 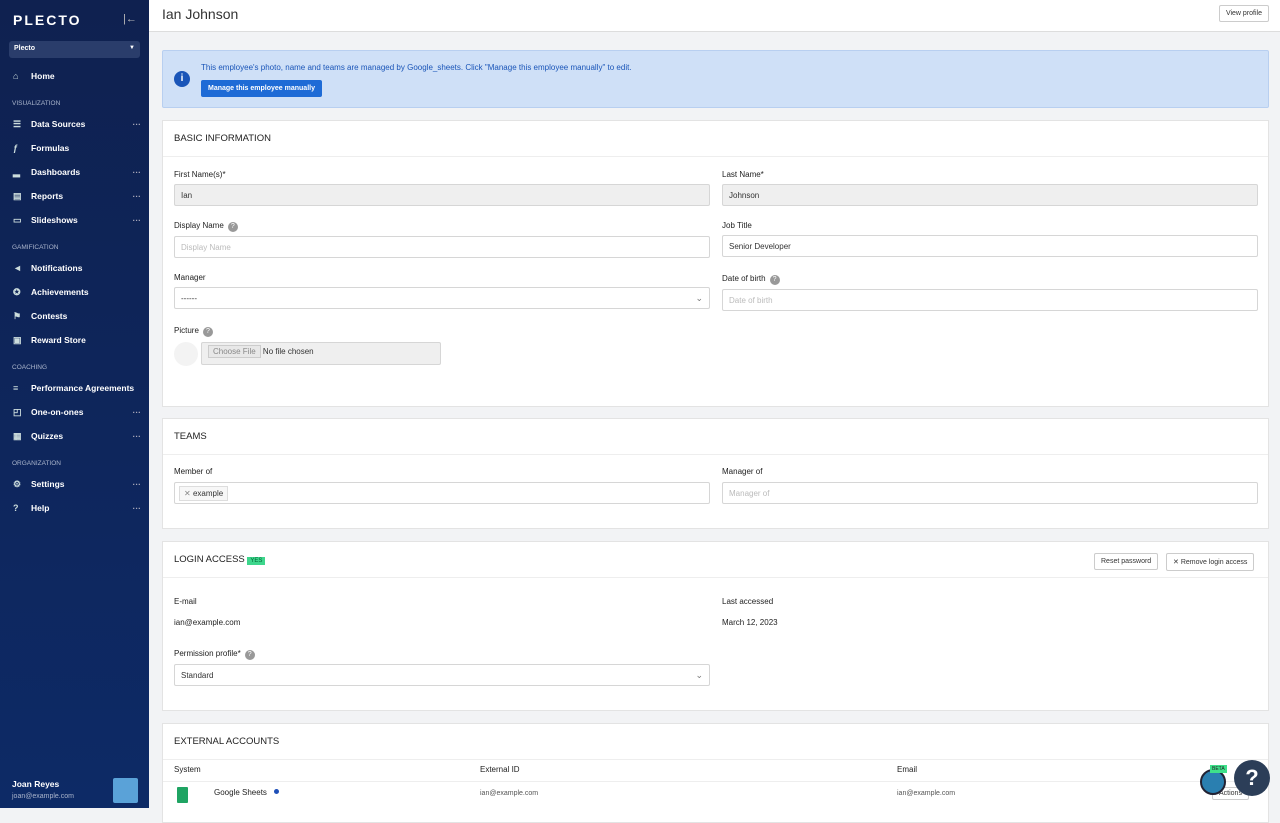 What do you see at coordinates (130, 19) in the screenshot?
I see `collapse-sidebar-icon: |←` at bounding box center [130, 19].